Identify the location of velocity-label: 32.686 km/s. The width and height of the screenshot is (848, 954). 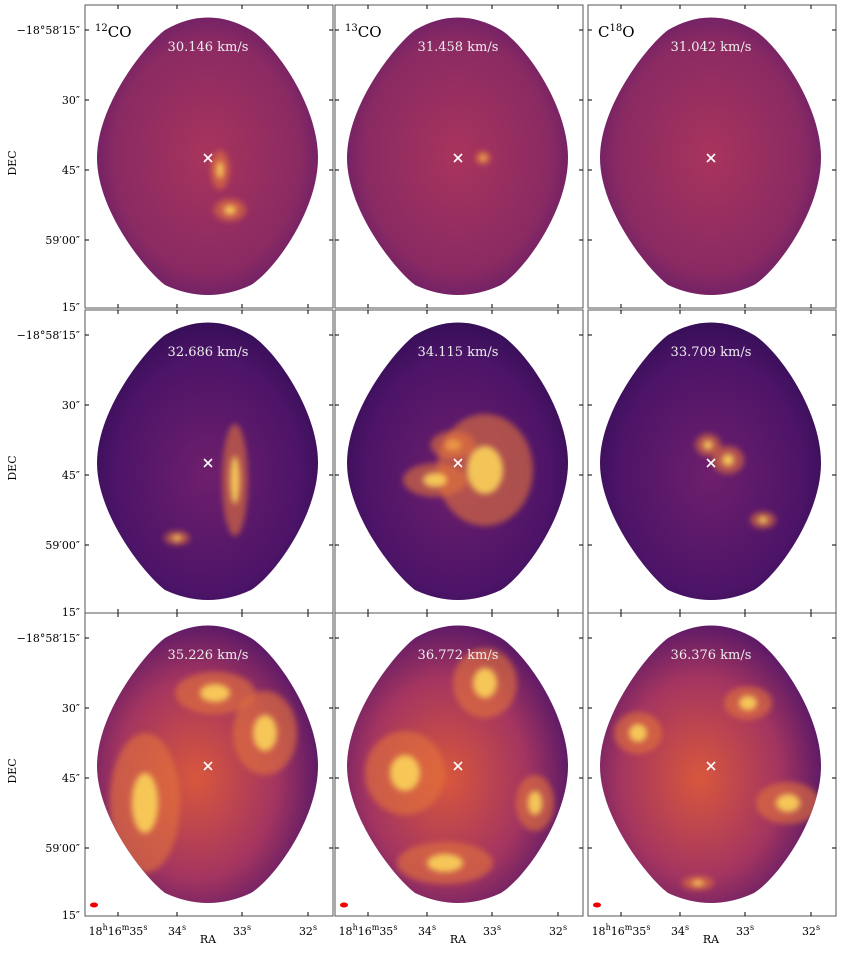
(208, 352).